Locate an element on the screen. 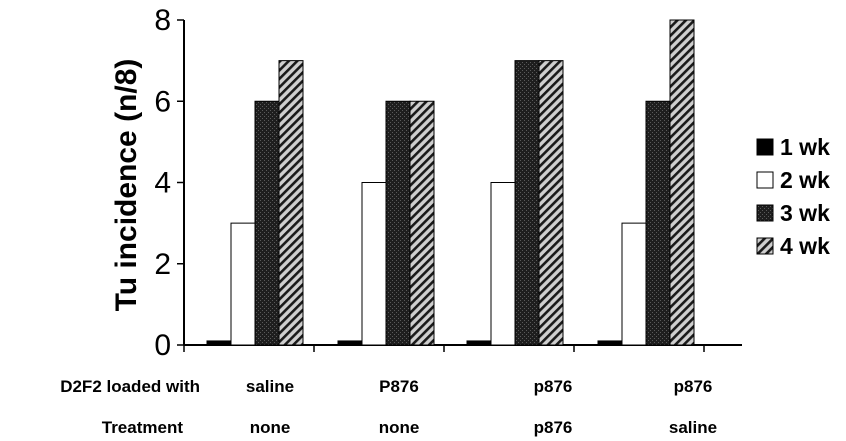 The image size is (846, 441). y-tick-label: 4 is located at coordinates (162, 183).